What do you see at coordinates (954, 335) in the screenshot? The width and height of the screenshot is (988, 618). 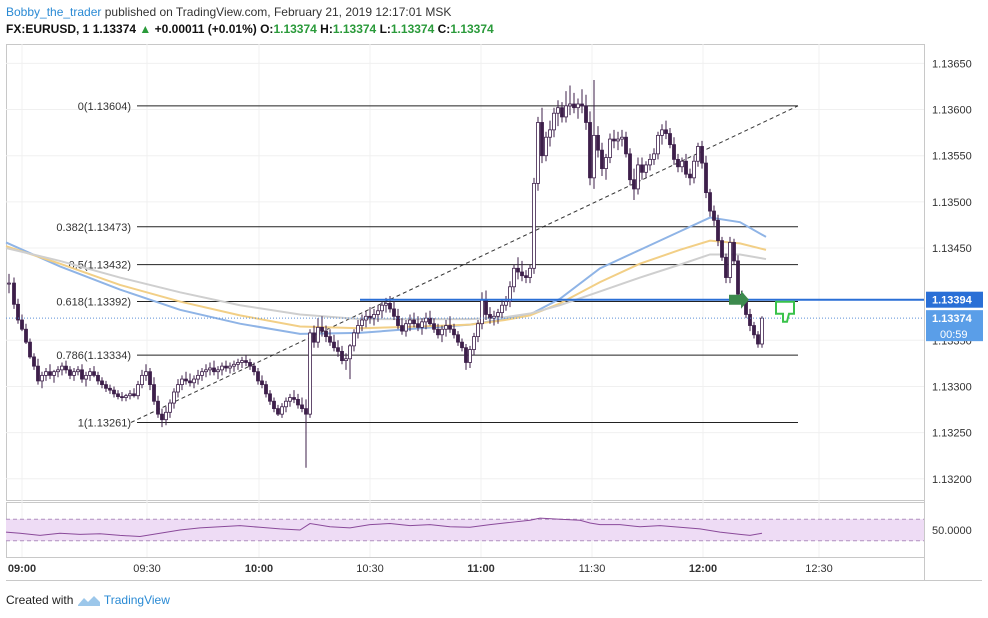 I see `countdown-label: 00:59` at bounding box center [954, 335].